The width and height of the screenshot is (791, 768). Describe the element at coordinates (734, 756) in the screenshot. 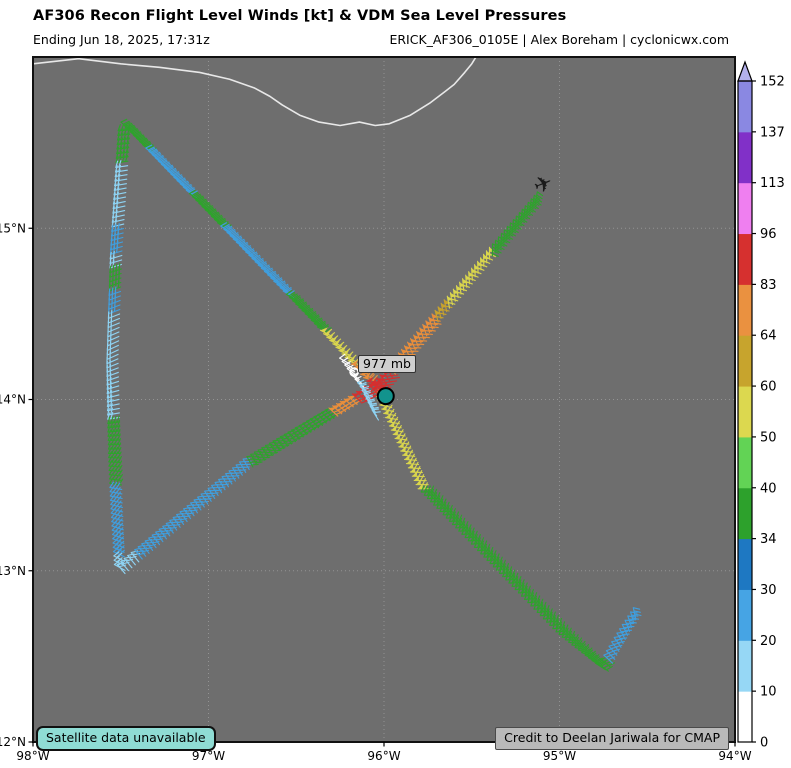

I see `x-tick-label: 94°W` at that location.